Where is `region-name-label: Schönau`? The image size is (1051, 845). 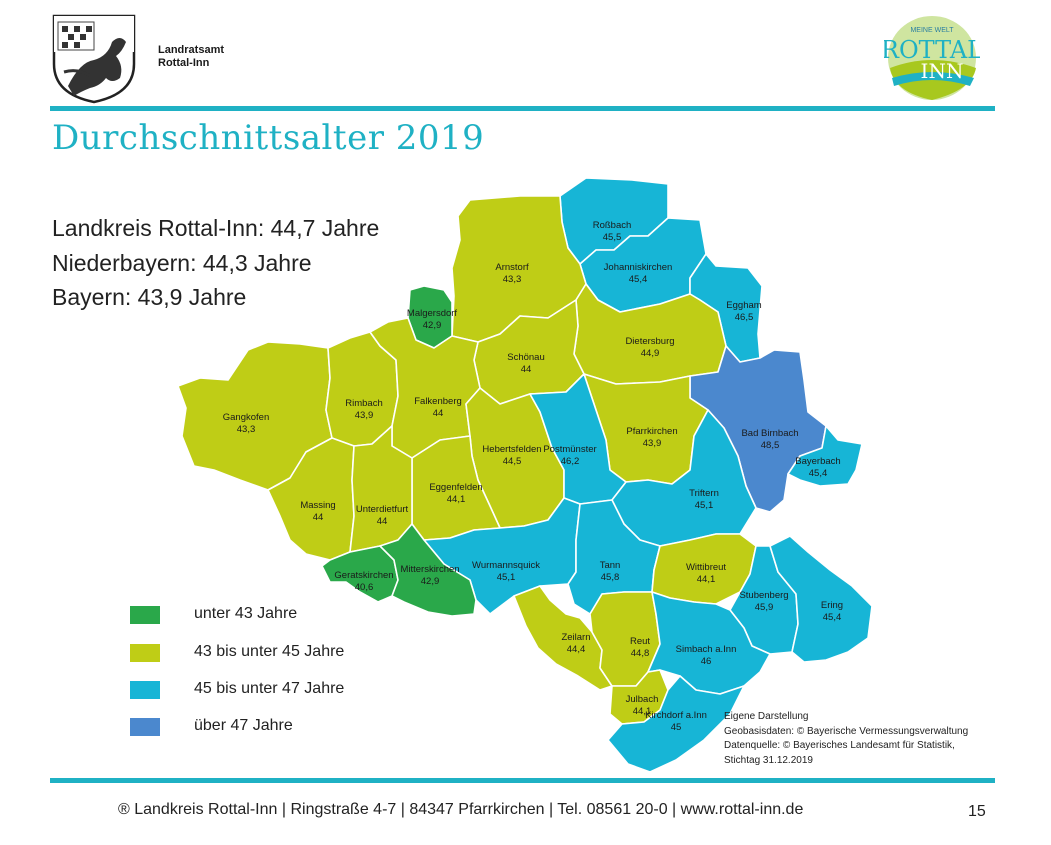 region-name-label: Schönau is located at coordinates (526, 357).